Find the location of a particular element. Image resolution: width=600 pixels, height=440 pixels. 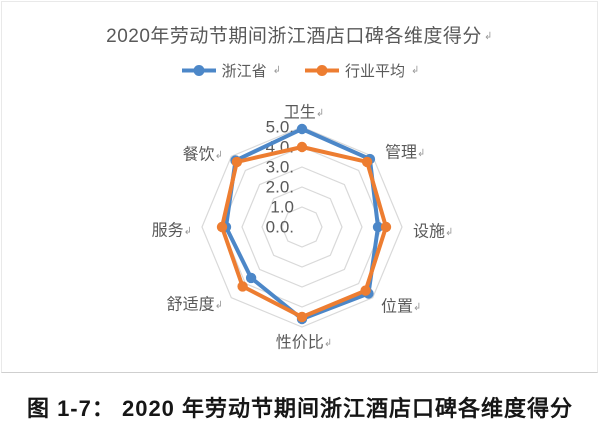

radar-category-label-管理: 管理↲ is located at coordinates (405, 153).